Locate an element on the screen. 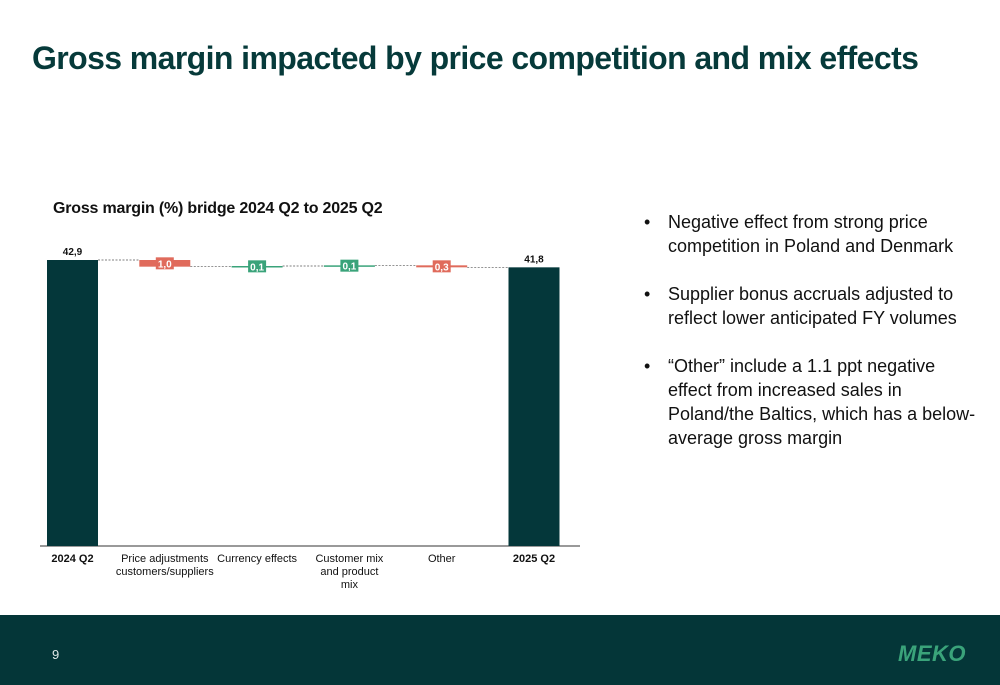 This screenshot has height=685, width=1000. category-tick-label: Price adjustments customers/suppliers is located at coordinates (165, 565).